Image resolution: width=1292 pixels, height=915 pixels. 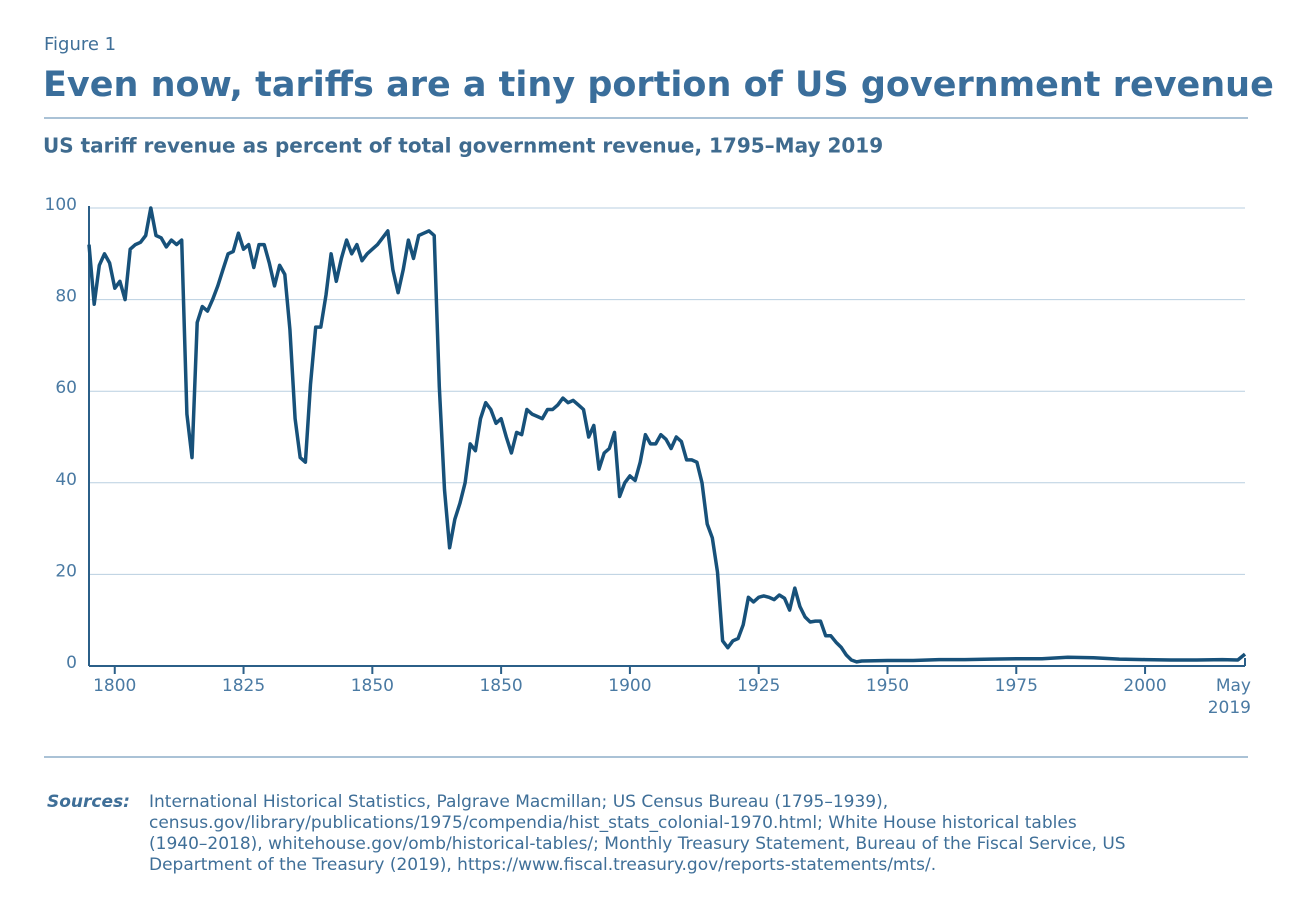 What do you see at coordinates (243, 686) in the screenshot?
I see `x-tick-label: 1825` at bounding box center [243, 686].